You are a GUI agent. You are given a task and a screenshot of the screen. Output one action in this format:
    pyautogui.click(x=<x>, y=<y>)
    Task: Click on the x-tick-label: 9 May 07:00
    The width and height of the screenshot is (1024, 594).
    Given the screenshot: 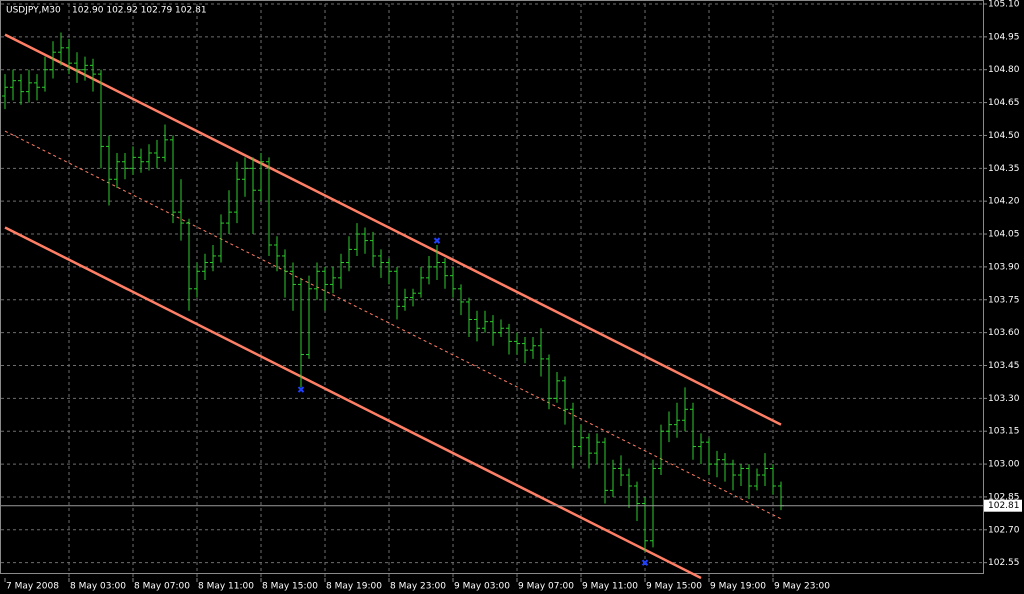 What is the action you would take?
    pyautogui.click(x=546, y=587)
    